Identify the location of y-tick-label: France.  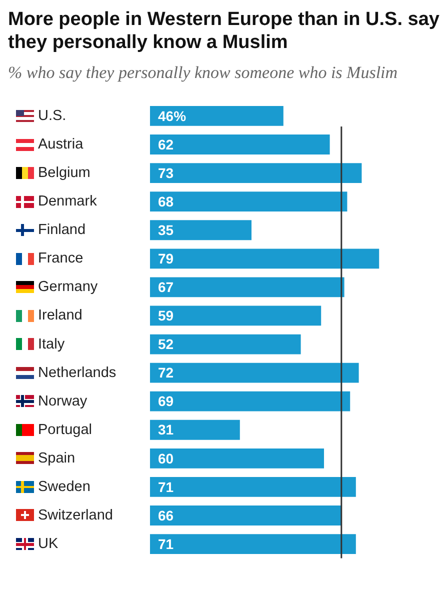
(61, 258).